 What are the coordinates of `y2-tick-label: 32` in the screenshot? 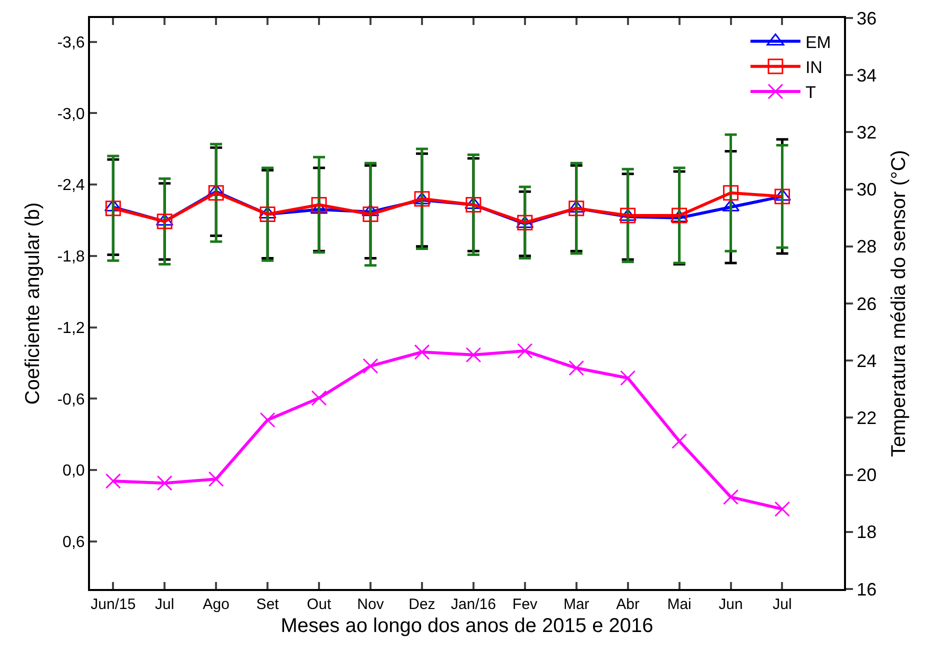 It's located at (866, 132).